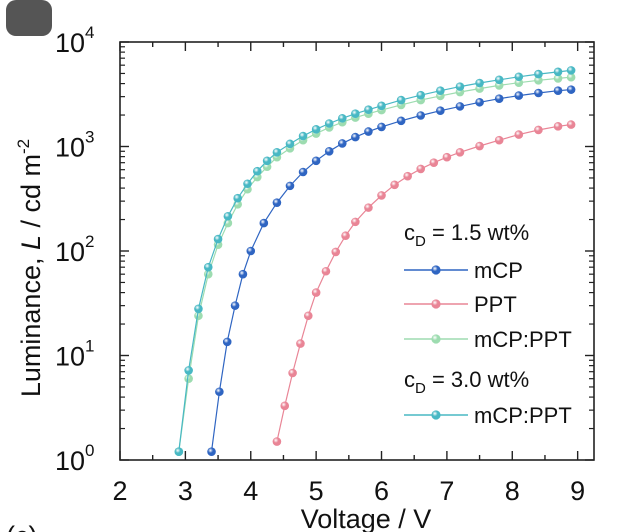 The image size is (624, 532). What do you see at coordinates (75, 249) in the screenshot?
I see `y-tick-label: 10²` at bounding box center [75, 249].